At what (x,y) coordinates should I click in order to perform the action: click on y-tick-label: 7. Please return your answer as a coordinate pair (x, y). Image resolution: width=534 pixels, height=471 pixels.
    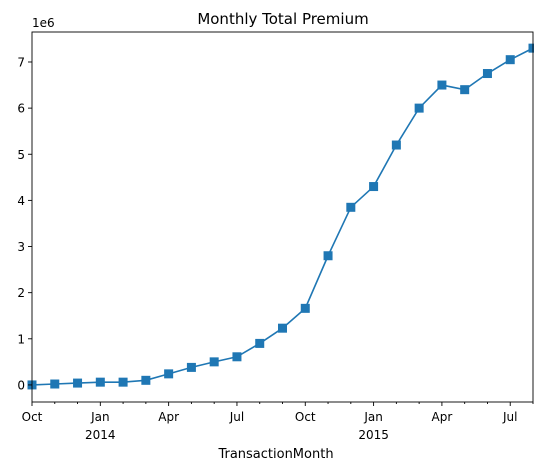
    Looking at the image, I should click on (21, 62).